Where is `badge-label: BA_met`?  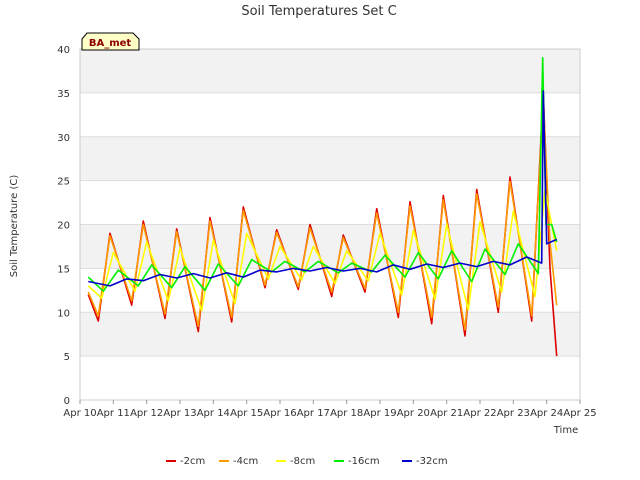
badge-label: BA_met is located at coordinates (110, 43).